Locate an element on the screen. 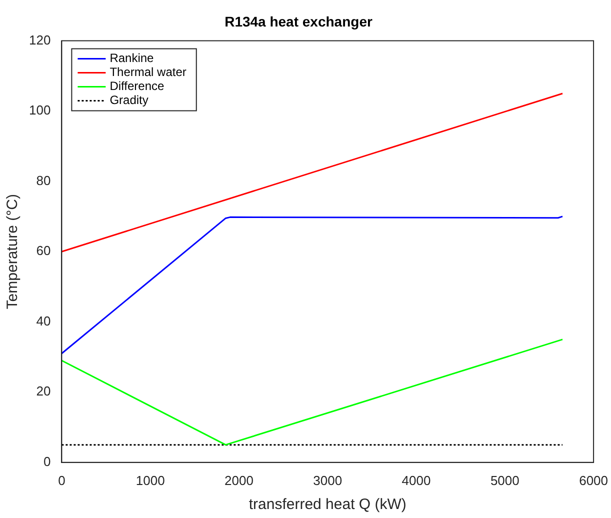 Image resolution: width=611 pixels, height=518 pixels. x-tick-label: 2000 is located at coordinates (239, 480).